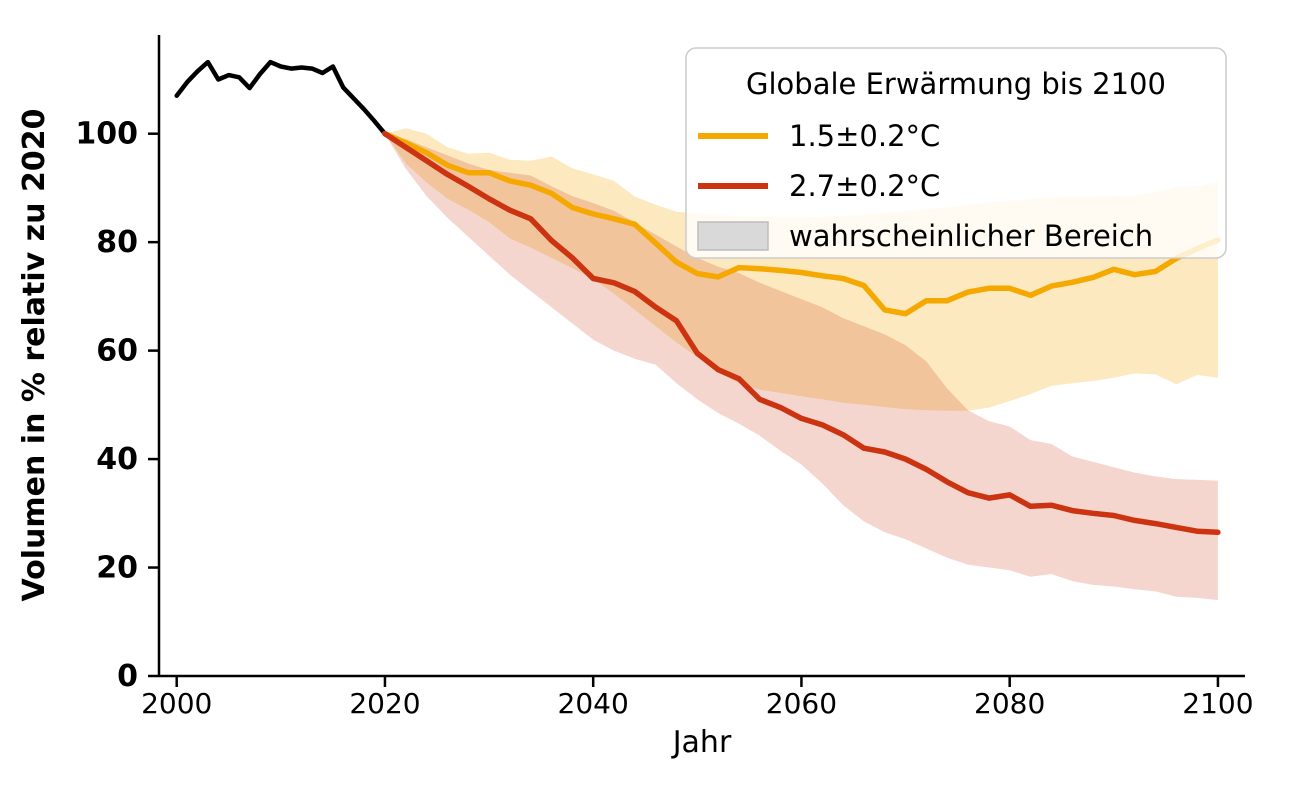 The width and height of the screenshot is (1300, 800). Describe the element at coordinates (384, 703) in the screenshot. I see `x-tick-label: 2020` at that location.